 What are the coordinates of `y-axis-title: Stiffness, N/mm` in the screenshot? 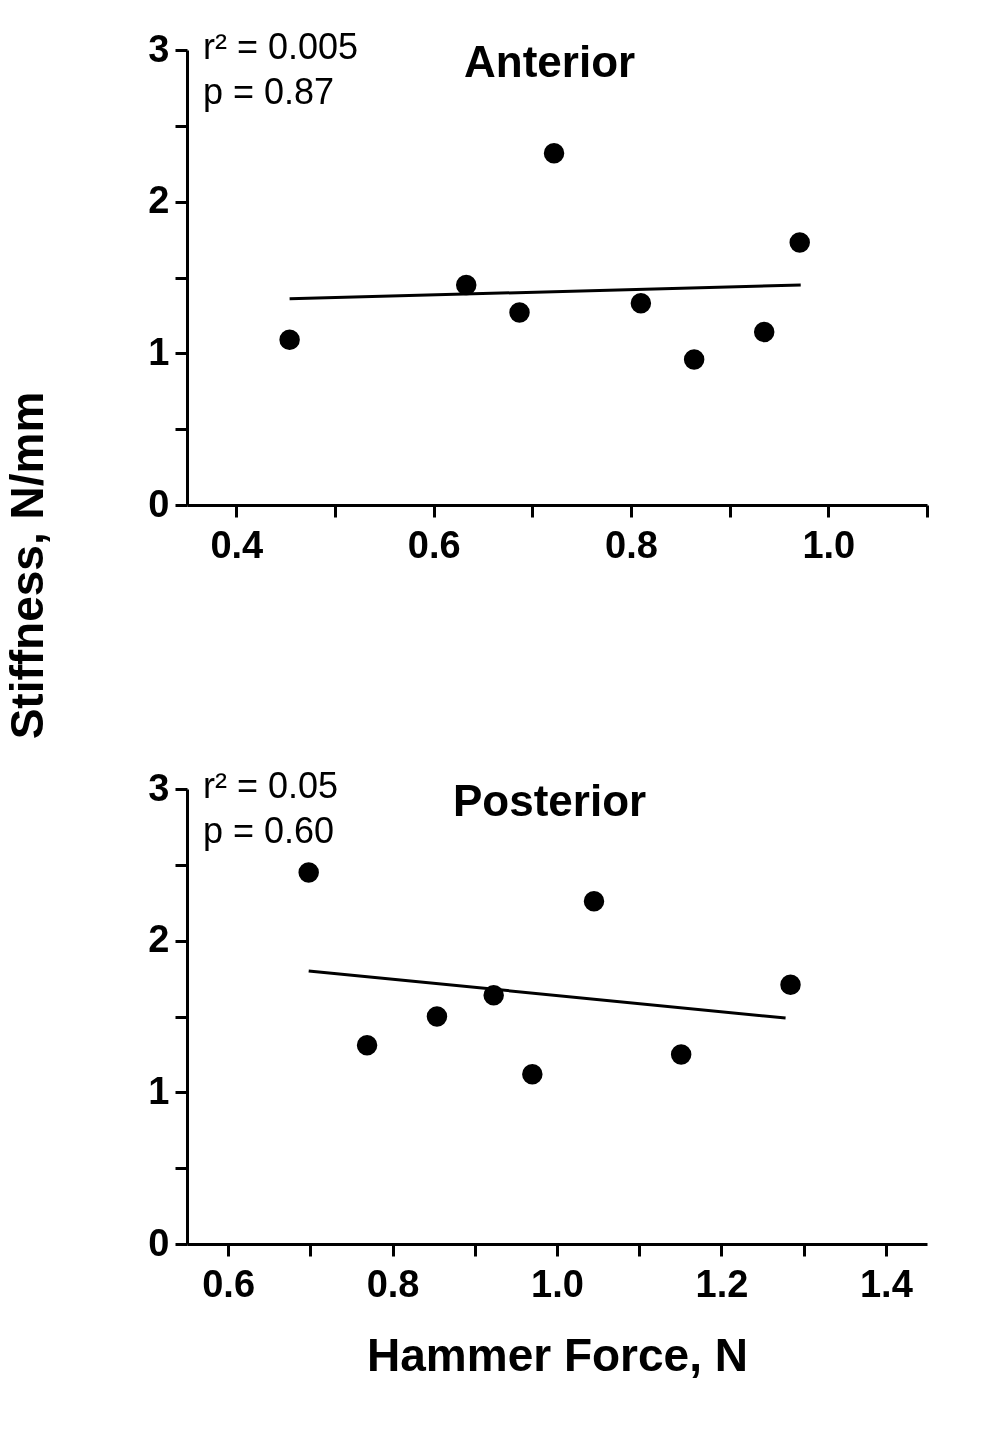 It's located at (27, 565).